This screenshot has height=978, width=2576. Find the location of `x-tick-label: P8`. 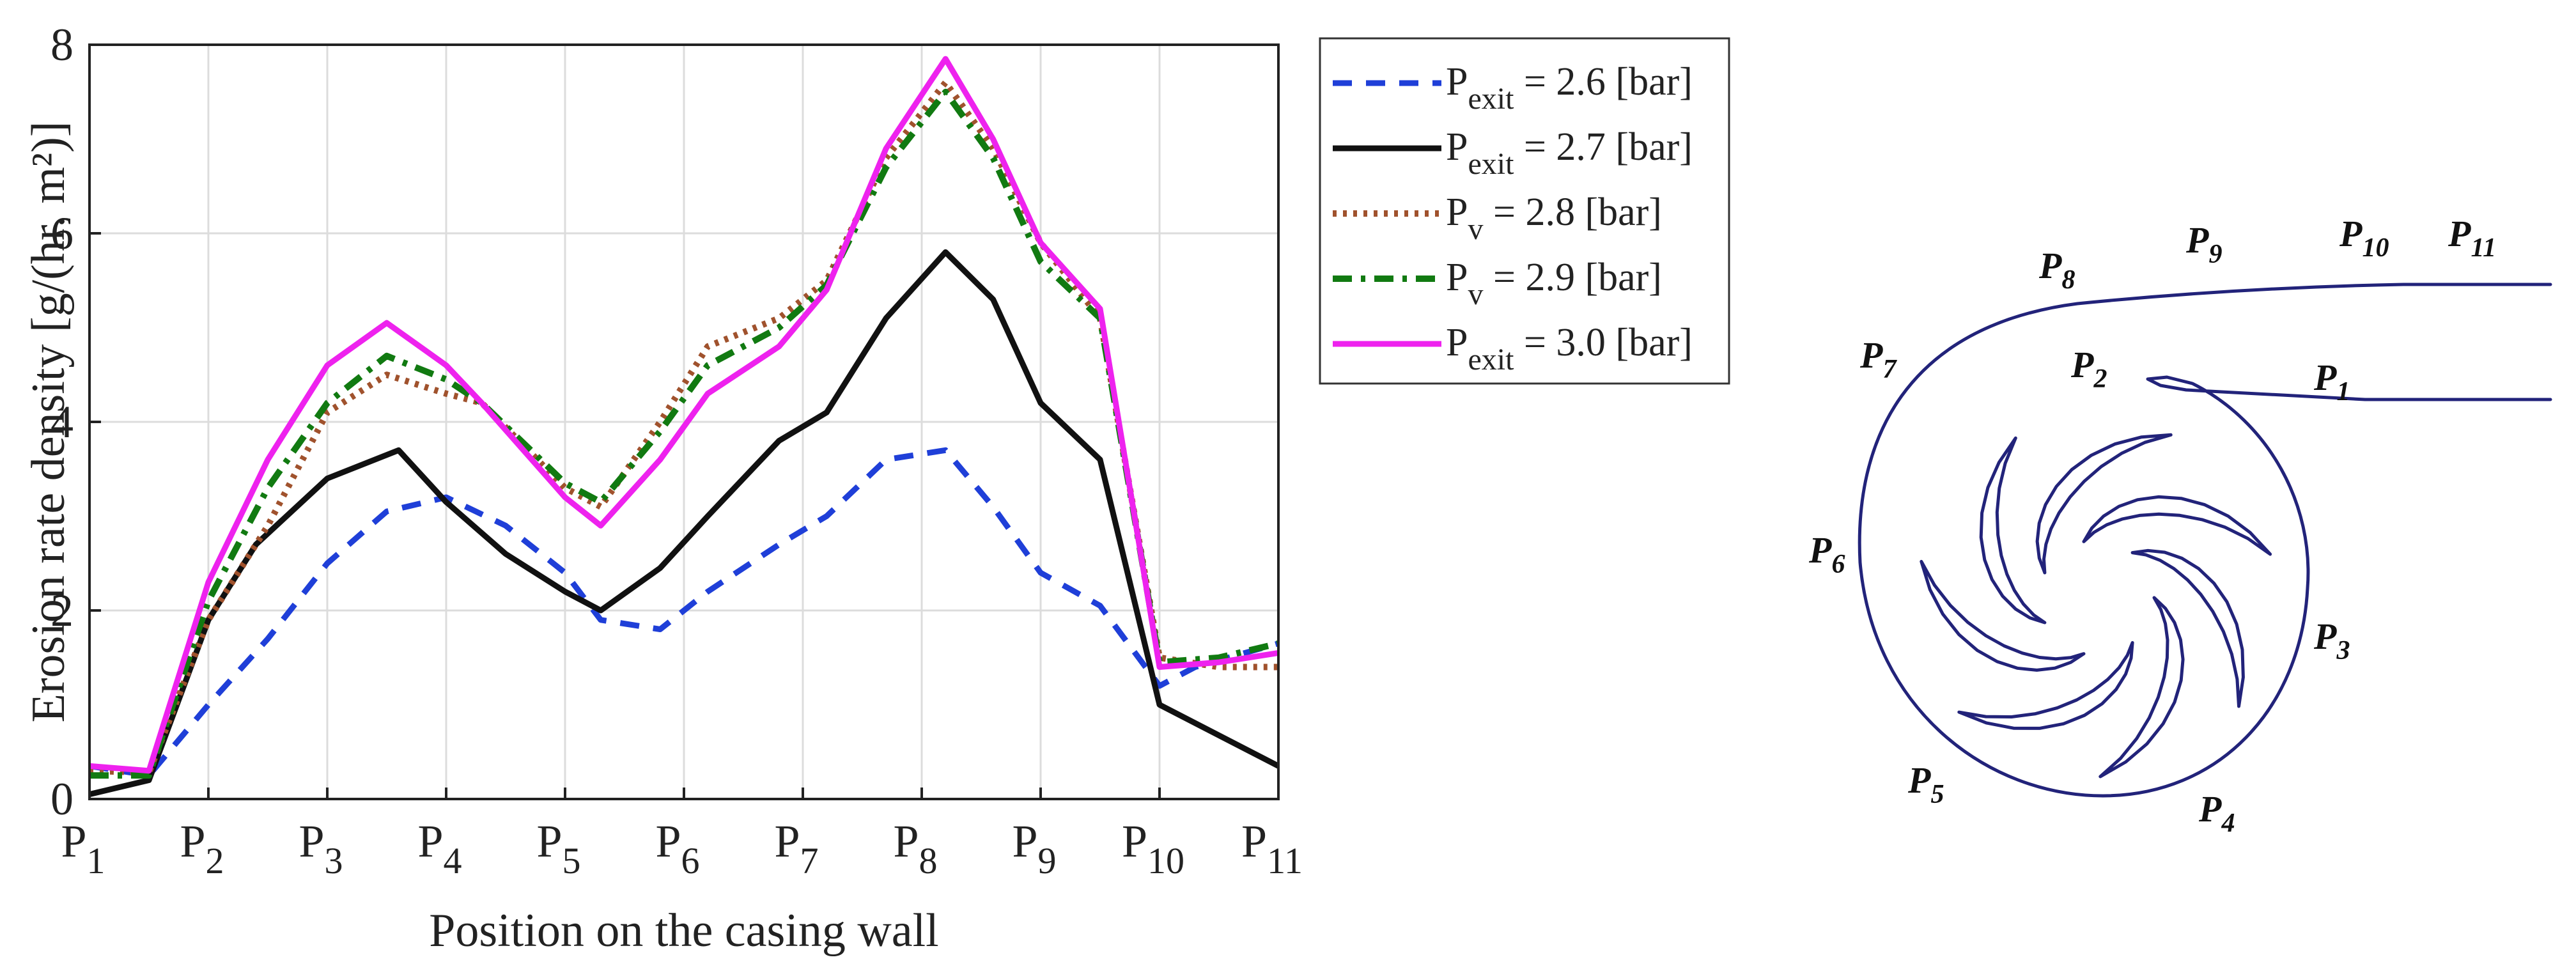

x-tick-label: P8 is located at coordinates (915, 848).